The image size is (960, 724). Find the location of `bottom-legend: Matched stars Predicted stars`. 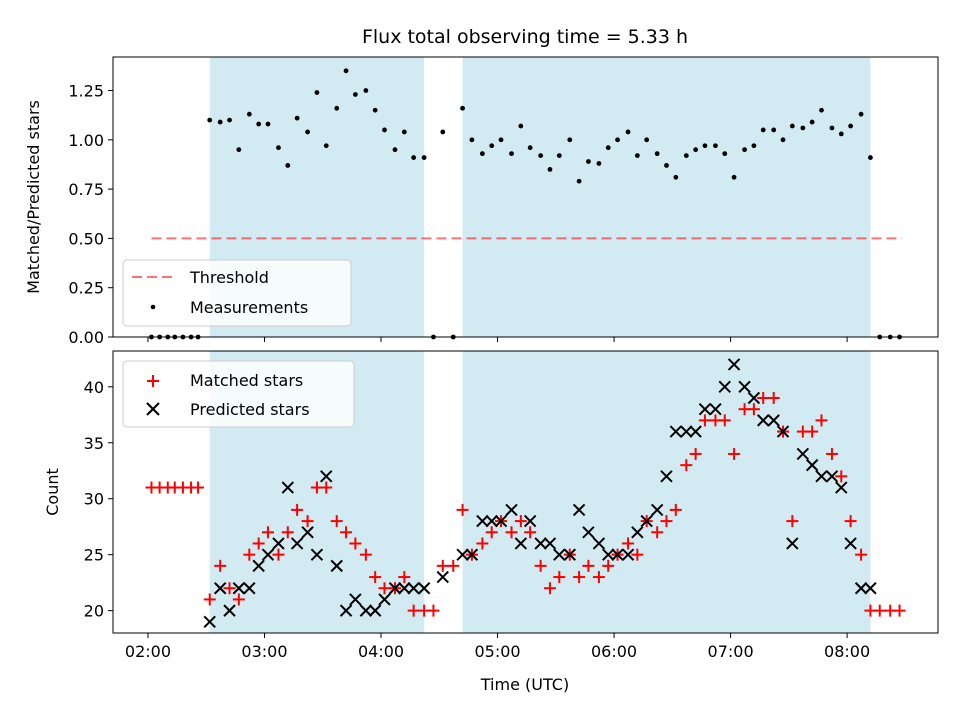

bottom-legend: Matched stars Predicted stars is located at coordinates (238, 394).